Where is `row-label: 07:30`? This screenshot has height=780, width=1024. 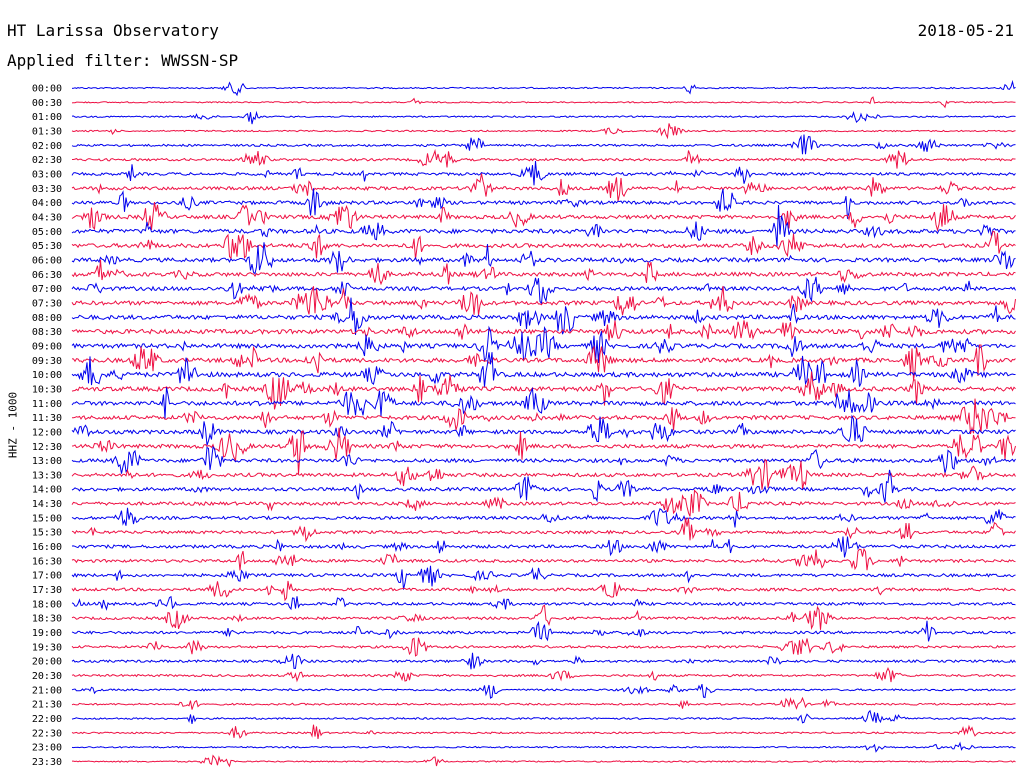 row-label: 07:30 is located at coordinates (47, 303).